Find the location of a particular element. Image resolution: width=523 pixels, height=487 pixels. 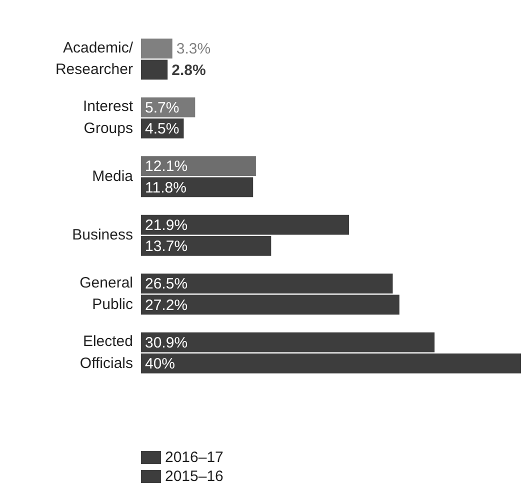

data-label: 30.9% is located at coordinates (166, 343).